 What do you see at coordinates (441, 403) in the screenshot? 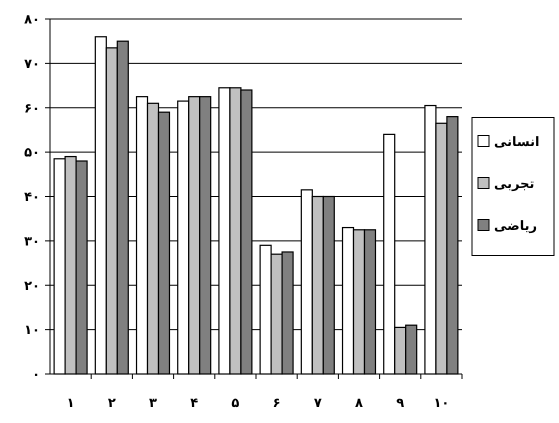
I see `x-tick-label: ۱۰` at bounding box center [441, 403].